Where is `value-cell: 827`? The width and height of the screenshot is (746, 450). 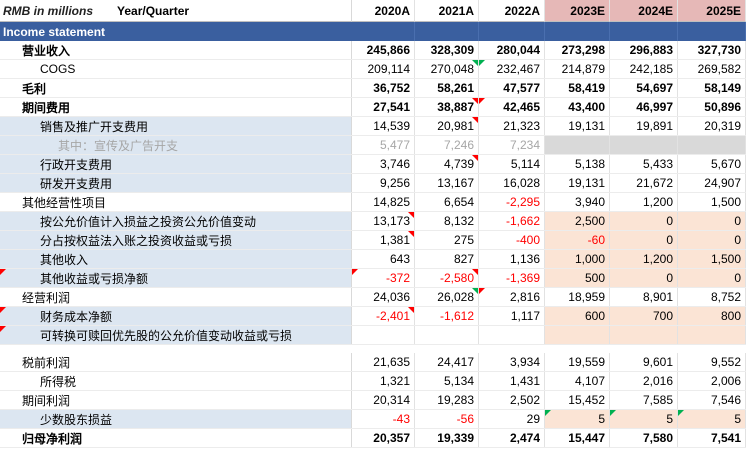 value-cell: 827 is located at coordinates (447, 259).